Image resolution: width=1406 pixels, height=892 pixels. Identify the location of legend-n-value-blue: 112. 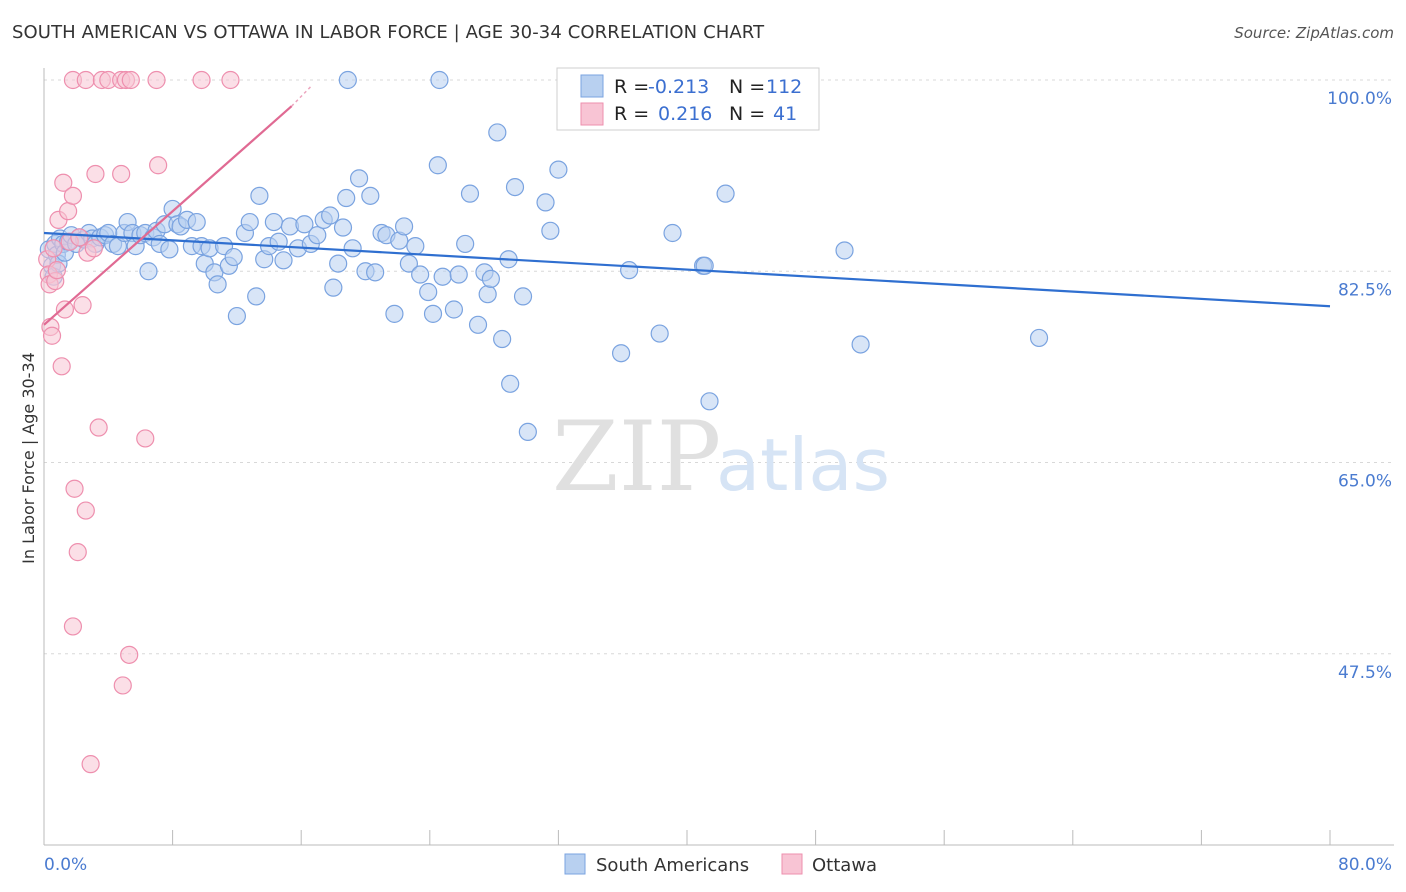
(784, 87).